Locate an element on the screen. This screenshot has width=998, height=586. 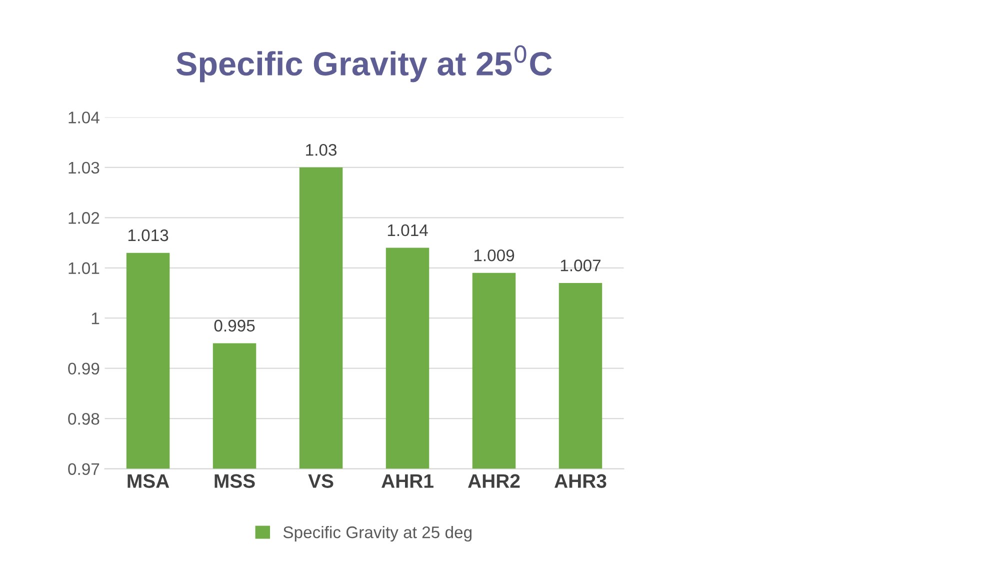
data-label: 1.014 is located at coordinates (408, 230).